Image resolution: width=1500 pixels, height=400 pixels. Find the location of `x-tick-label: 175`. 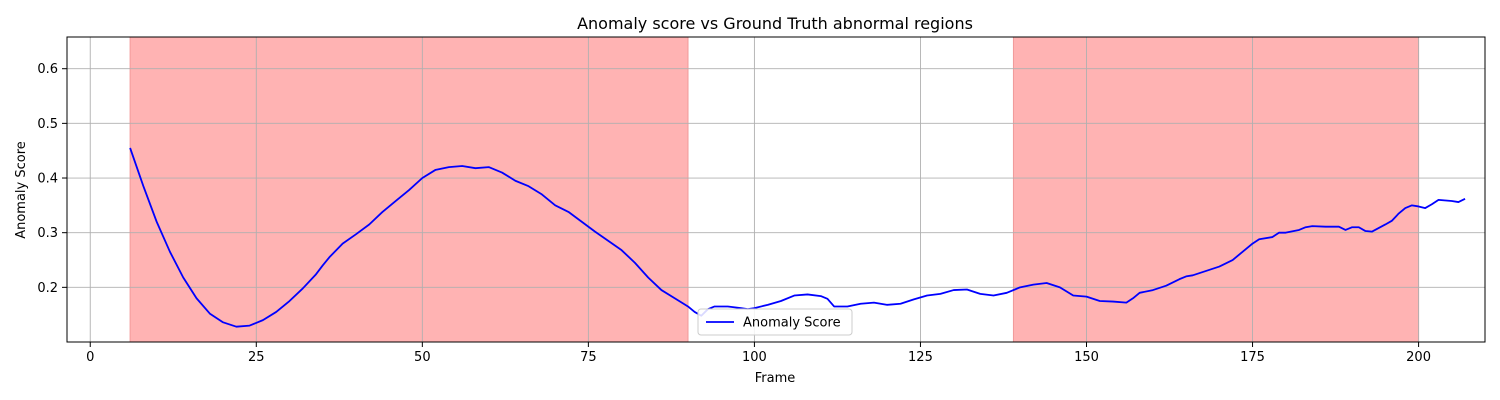

x-tick-label: 175 is located at coordinates (1252, 357).